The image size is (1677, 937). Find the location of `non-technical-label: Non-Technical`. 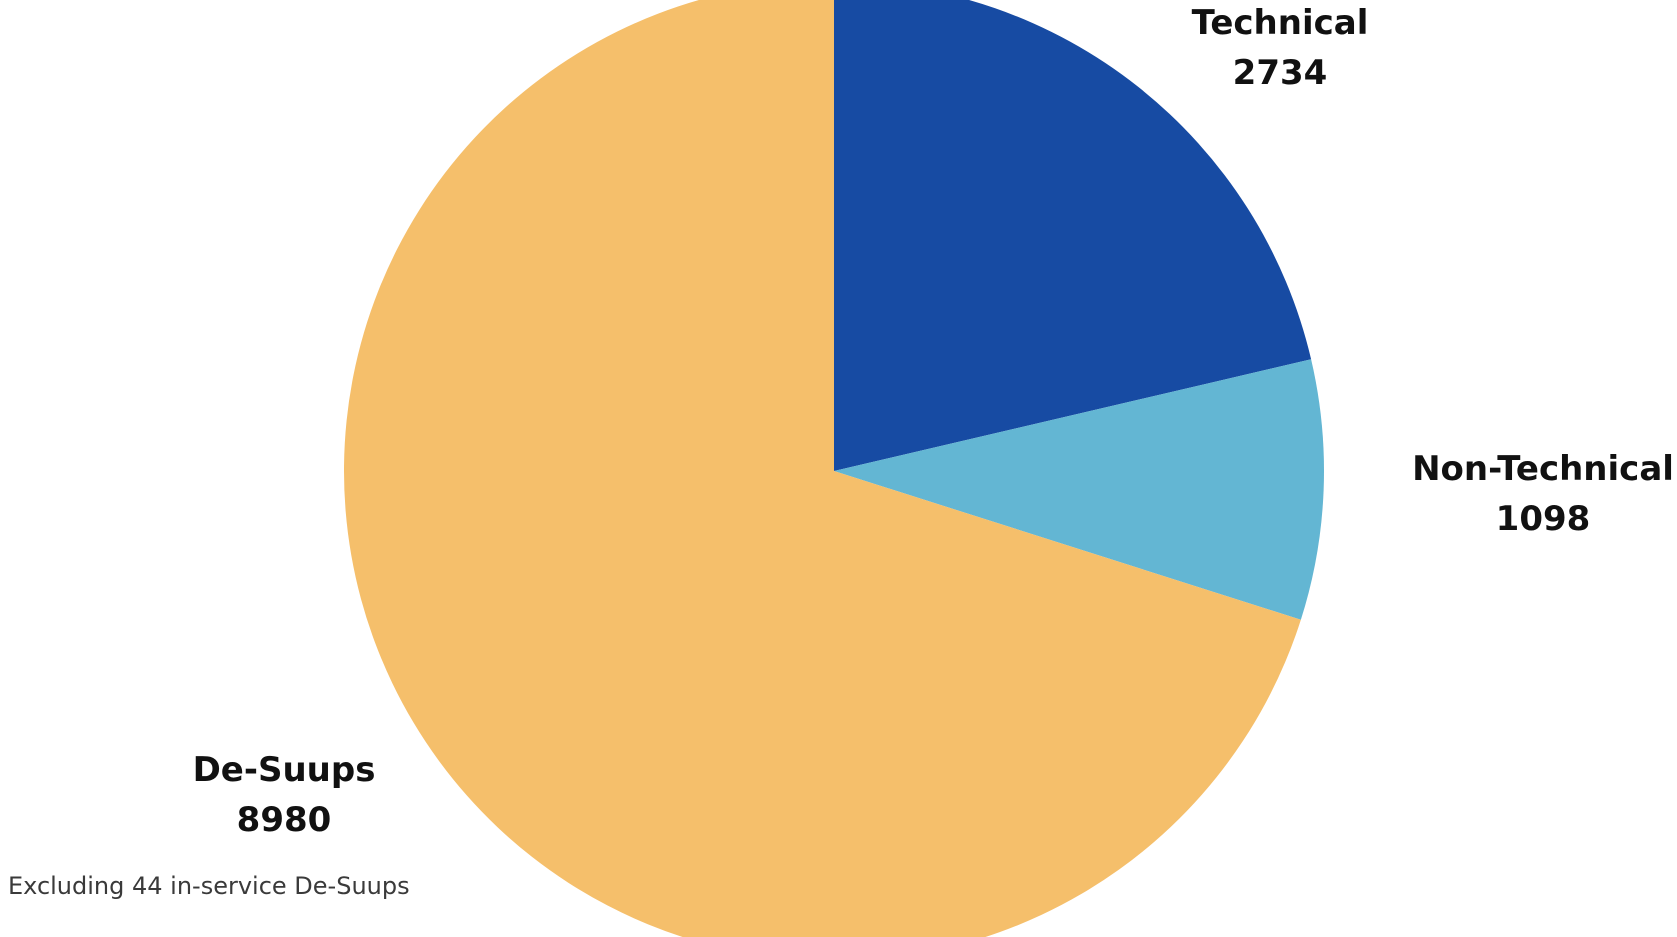

non-technical-label: Non-Technical is located at coordinates (1543, 469).